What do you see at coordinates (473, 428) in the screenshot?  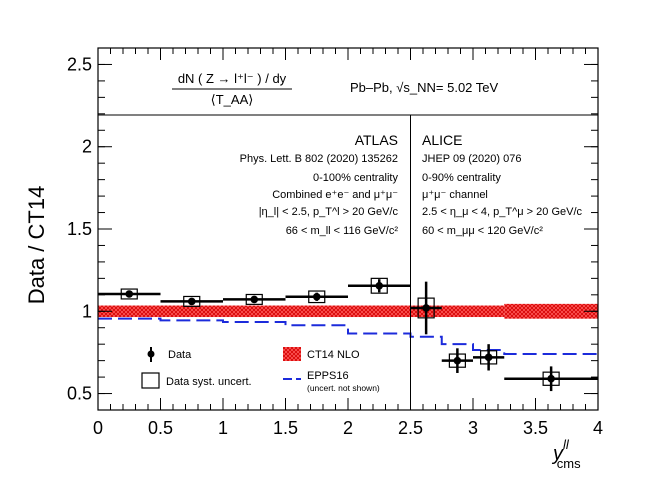 I see `x-tick-label: 3` at bounding box center [473, 428].